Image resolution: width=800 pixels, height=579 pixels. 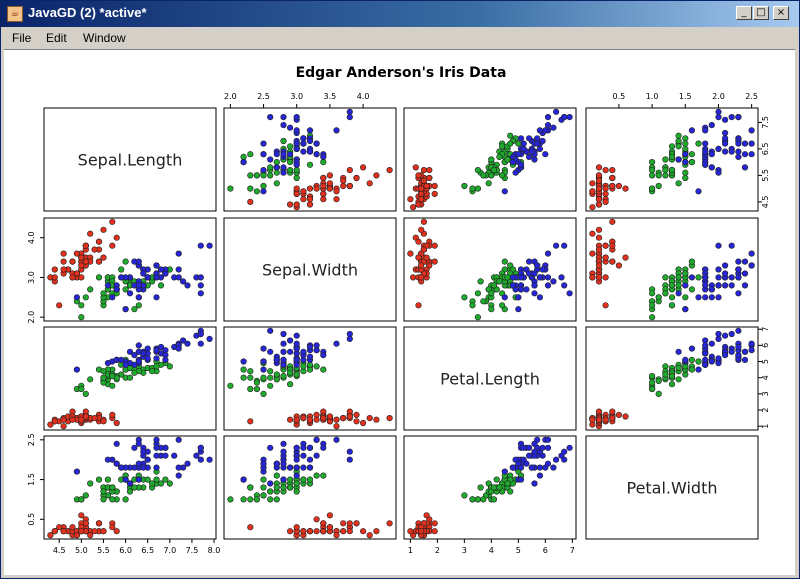 I want to click on maximize-button: □, so click(x=761, y=13).